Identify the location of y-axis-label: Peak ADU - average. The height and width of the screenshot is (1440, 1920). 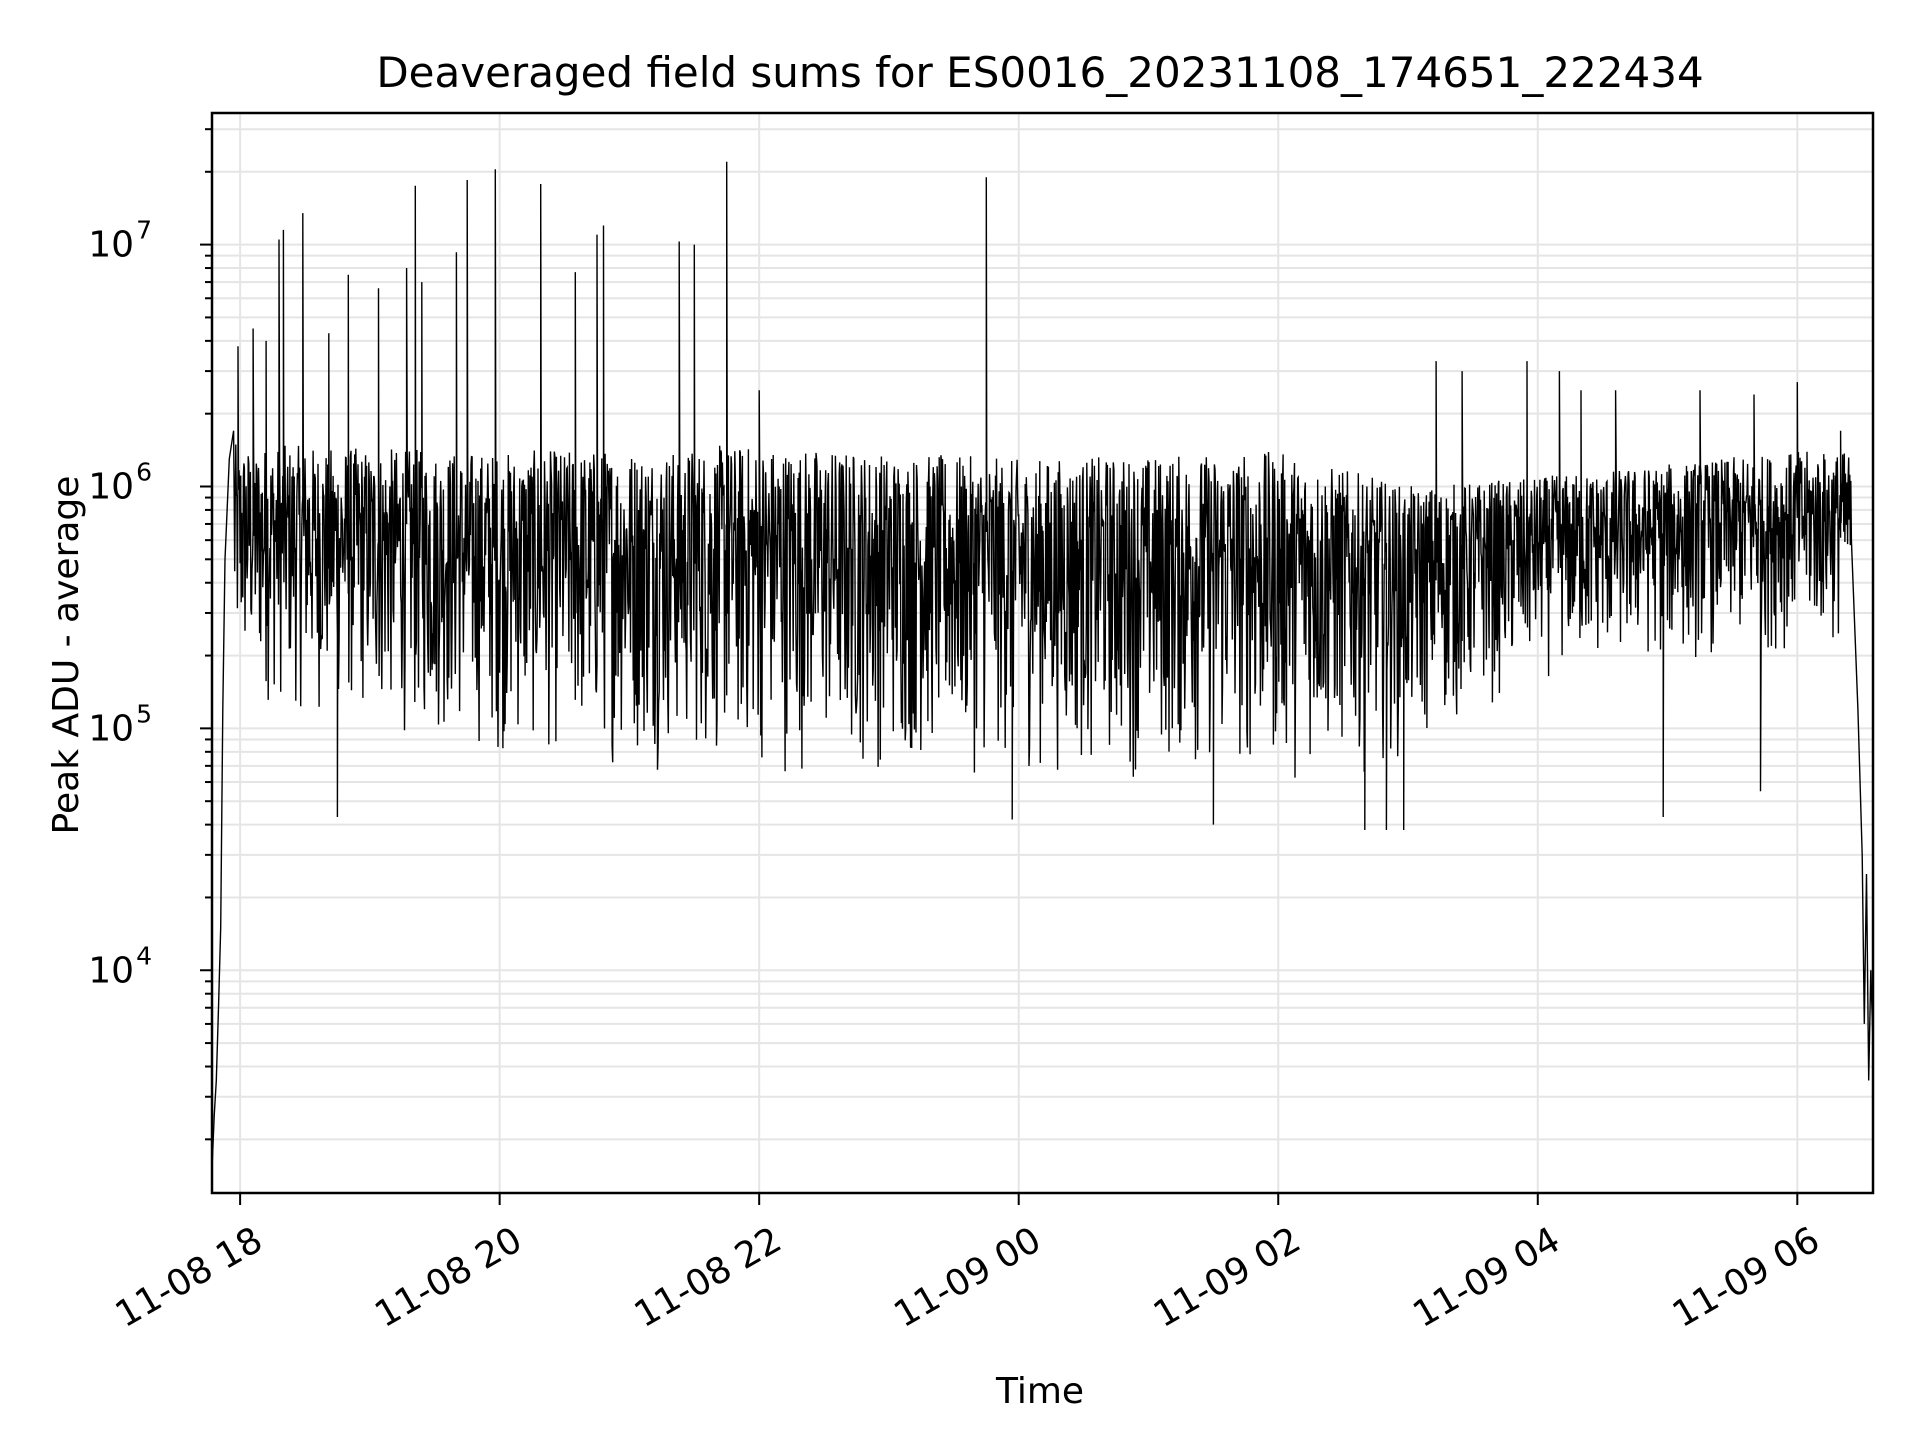
(66, 655).